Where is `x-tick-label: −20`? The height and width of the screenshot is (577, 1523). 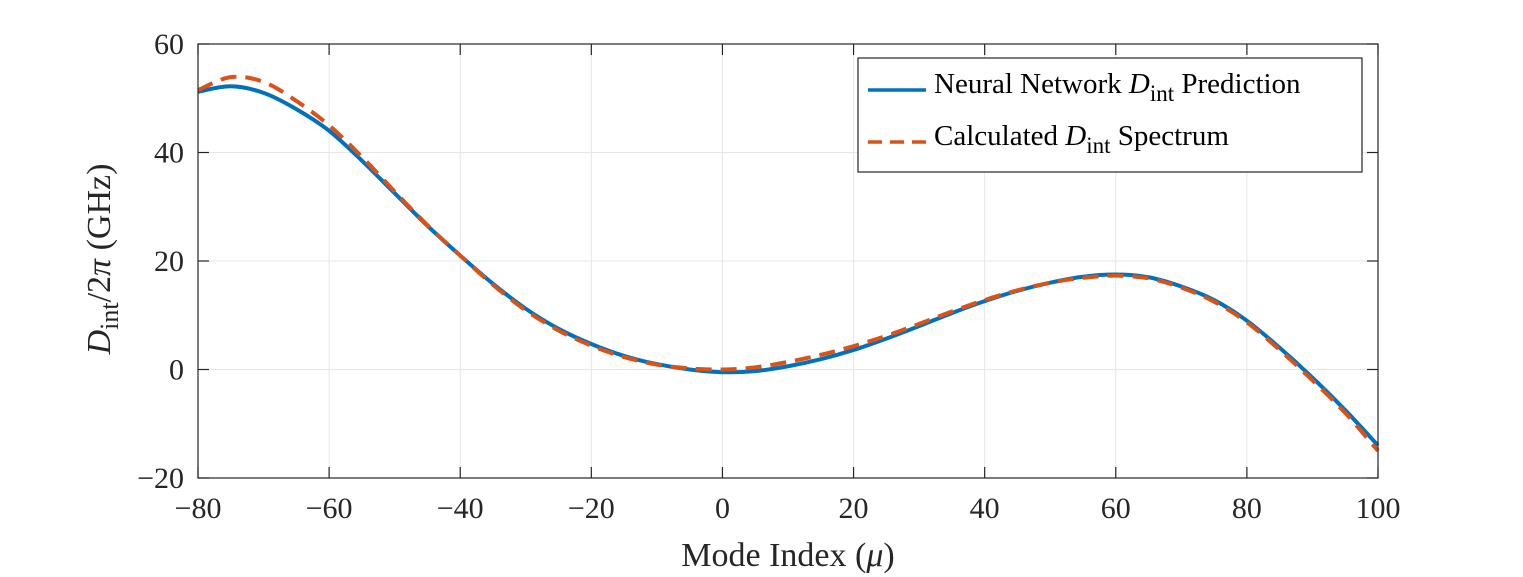 x-tick-label: −20 is located at coordinates (591, 508).